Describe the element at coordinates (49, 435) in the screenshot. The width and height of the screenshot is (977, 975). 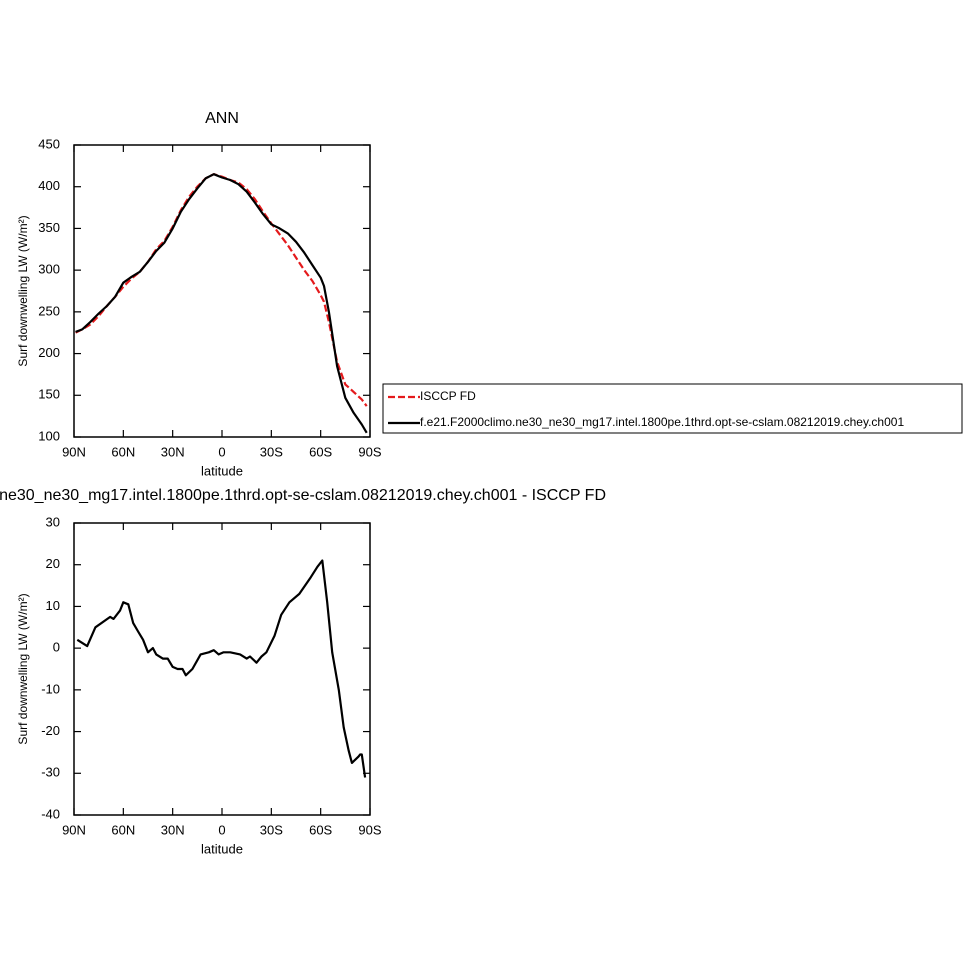
I see `y-tick-label: 100` at that location.